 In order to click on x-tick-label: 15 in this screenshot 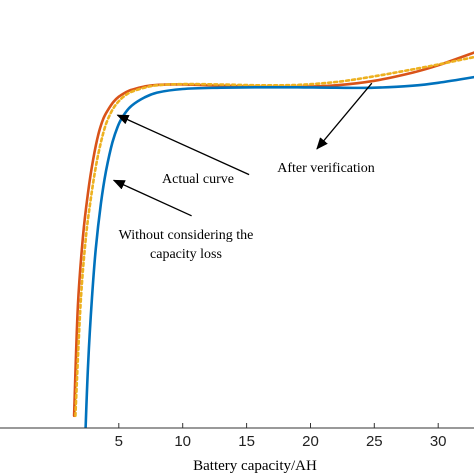, I will do `click(246, 441)`.